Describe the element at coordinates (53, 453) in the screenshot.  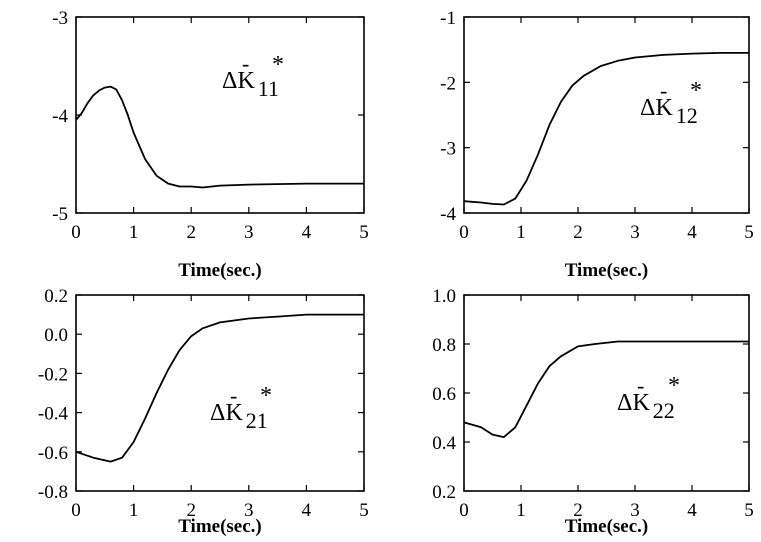
I see `y-tick-label: -0.6` at that location.